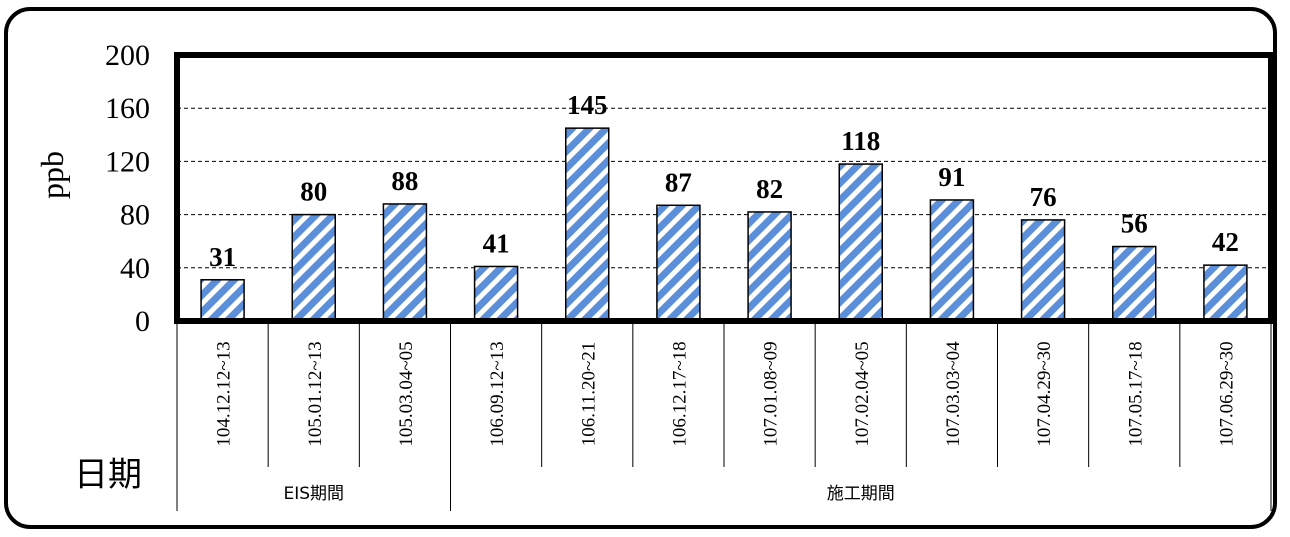 The image size is (1290, 537). Describe the element at coordinates (1226, 393) in the screenshot. I see `category-label: 107.06.29~30` at that location.